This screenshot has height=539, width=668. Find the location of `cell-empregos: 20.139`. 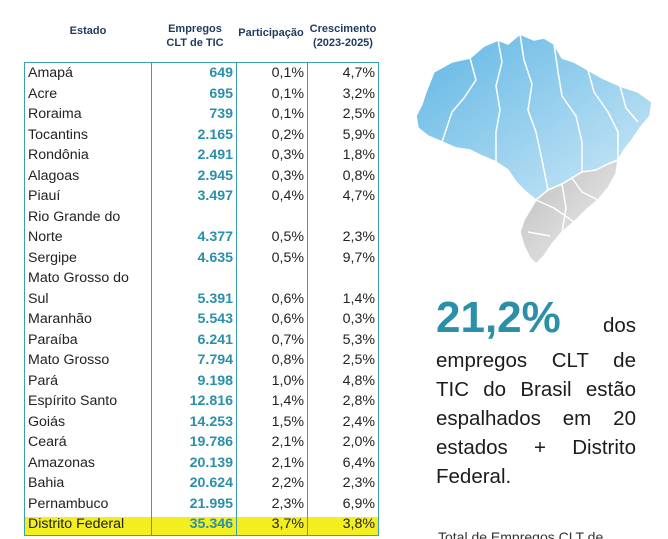

cell-empregos: 20.139 is located at coordinates (194, 462).